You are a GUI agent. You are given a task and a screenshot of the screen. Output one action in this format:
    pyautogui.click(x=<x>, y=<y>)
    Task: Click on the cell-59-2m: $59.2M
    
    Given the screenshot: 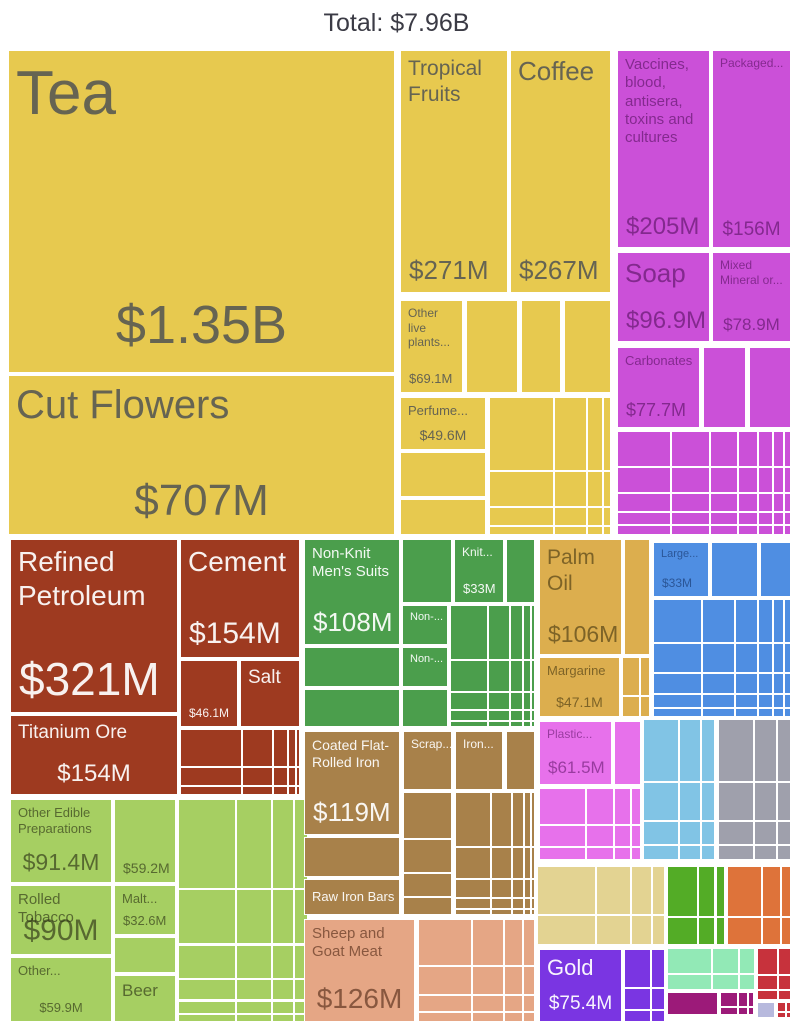 What is the action you would take?
    pyautogui.click(x=145, y=841)
    